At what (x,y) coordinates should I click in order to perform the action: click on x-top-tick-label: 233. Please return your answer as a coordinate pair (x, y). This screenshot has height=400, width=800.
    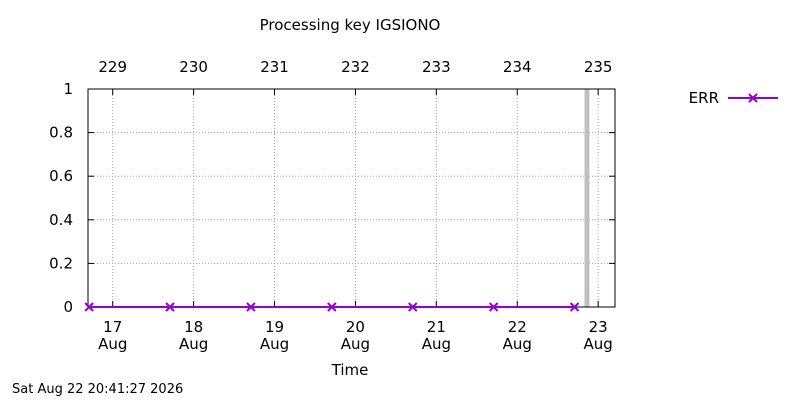
    Looking at the image, I should click on (436, 67).